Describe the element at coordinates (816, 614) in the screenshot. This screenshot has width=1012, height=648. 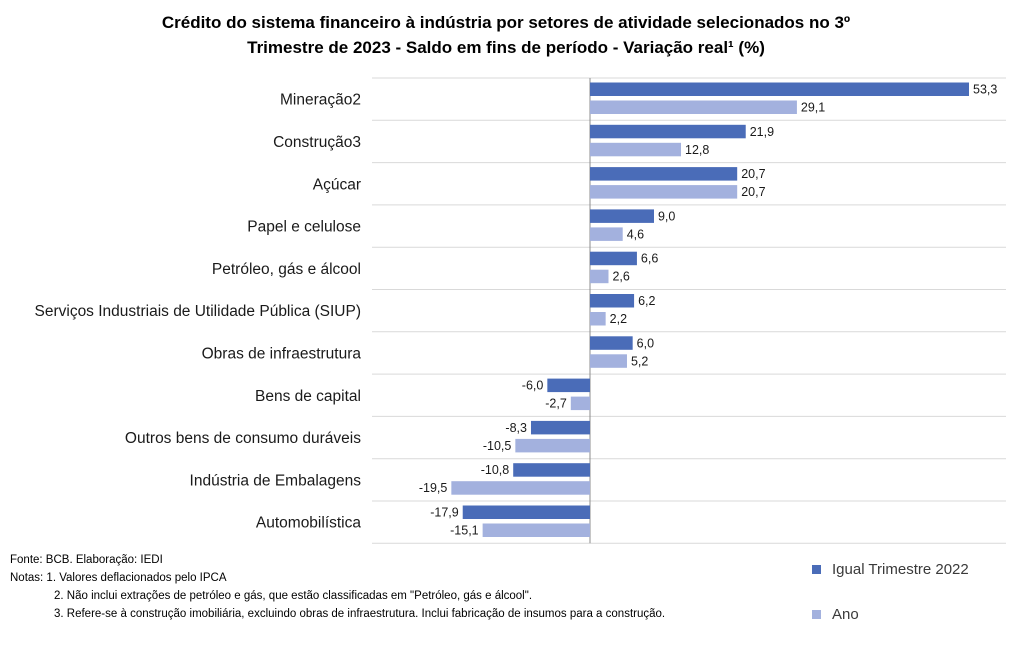
I see `legend-swatch-ano` at that location.